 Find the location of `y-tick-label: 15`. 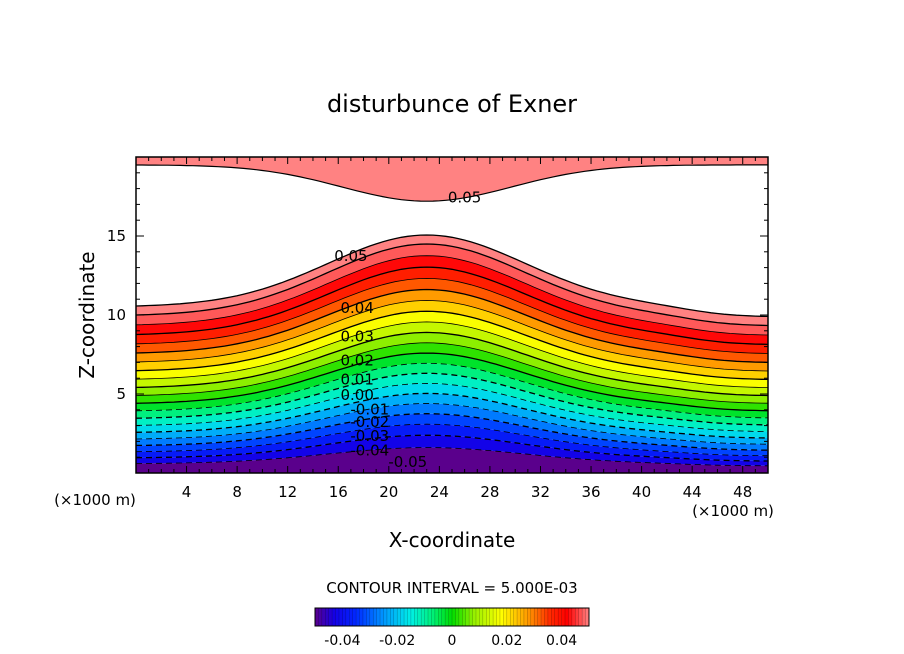

y-tick-label: 15 is located at coordinates (116, 236).